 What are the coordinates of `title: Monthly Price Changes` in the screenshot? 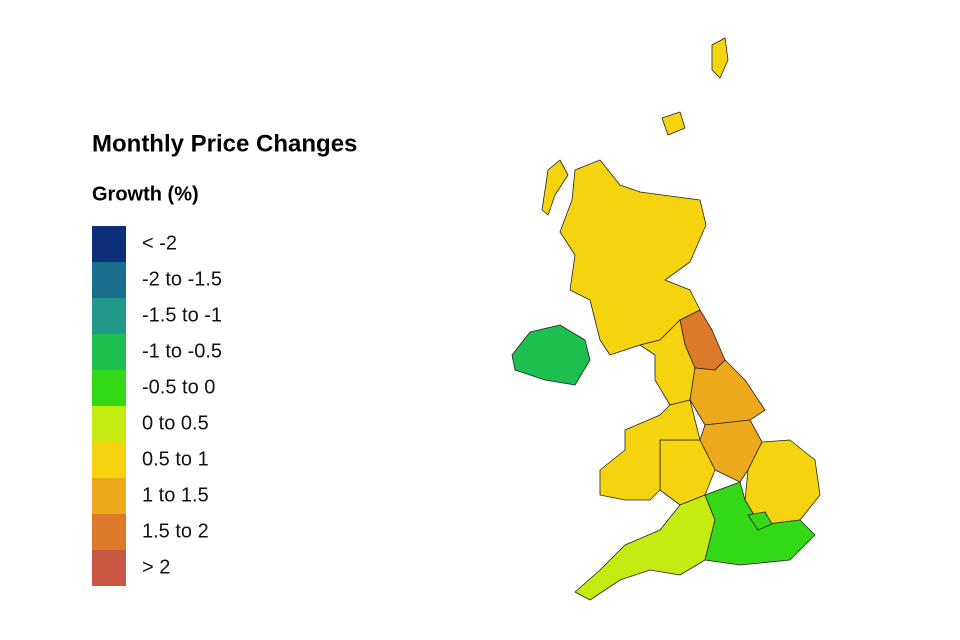 It's located at (224, 143).